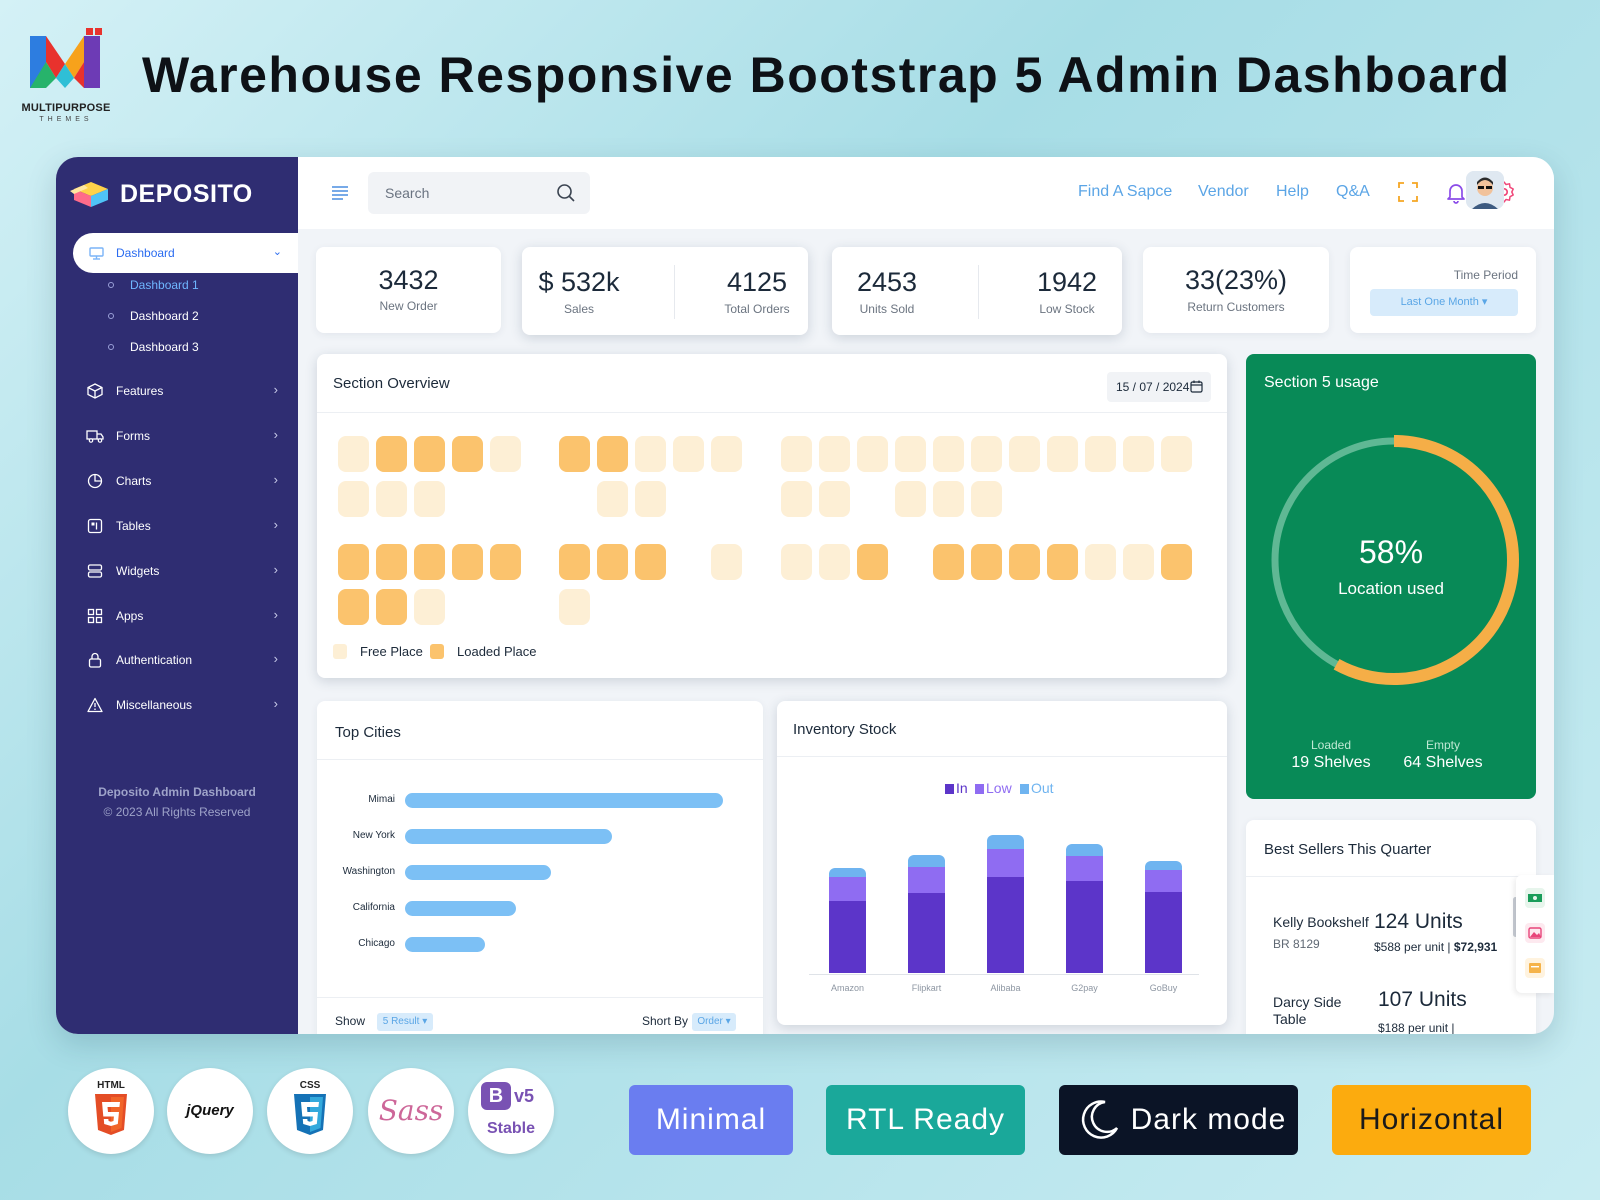  What do you see at coordinates (340, 192) in the screenshot?
I see `menu-icon` at bounding box center [340, 192].